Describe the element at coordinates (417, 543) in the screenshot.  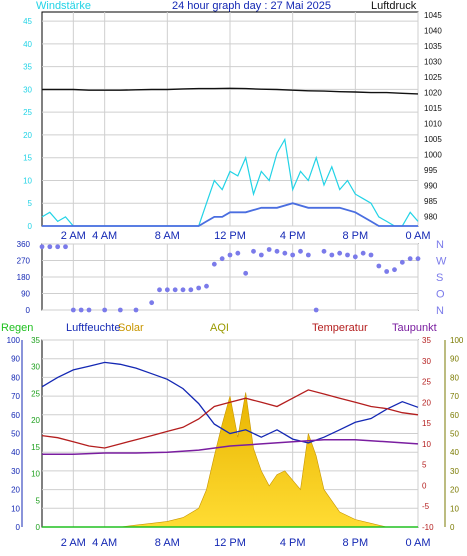
I see `x-tick-label-bottom: 0 AM` at that location.